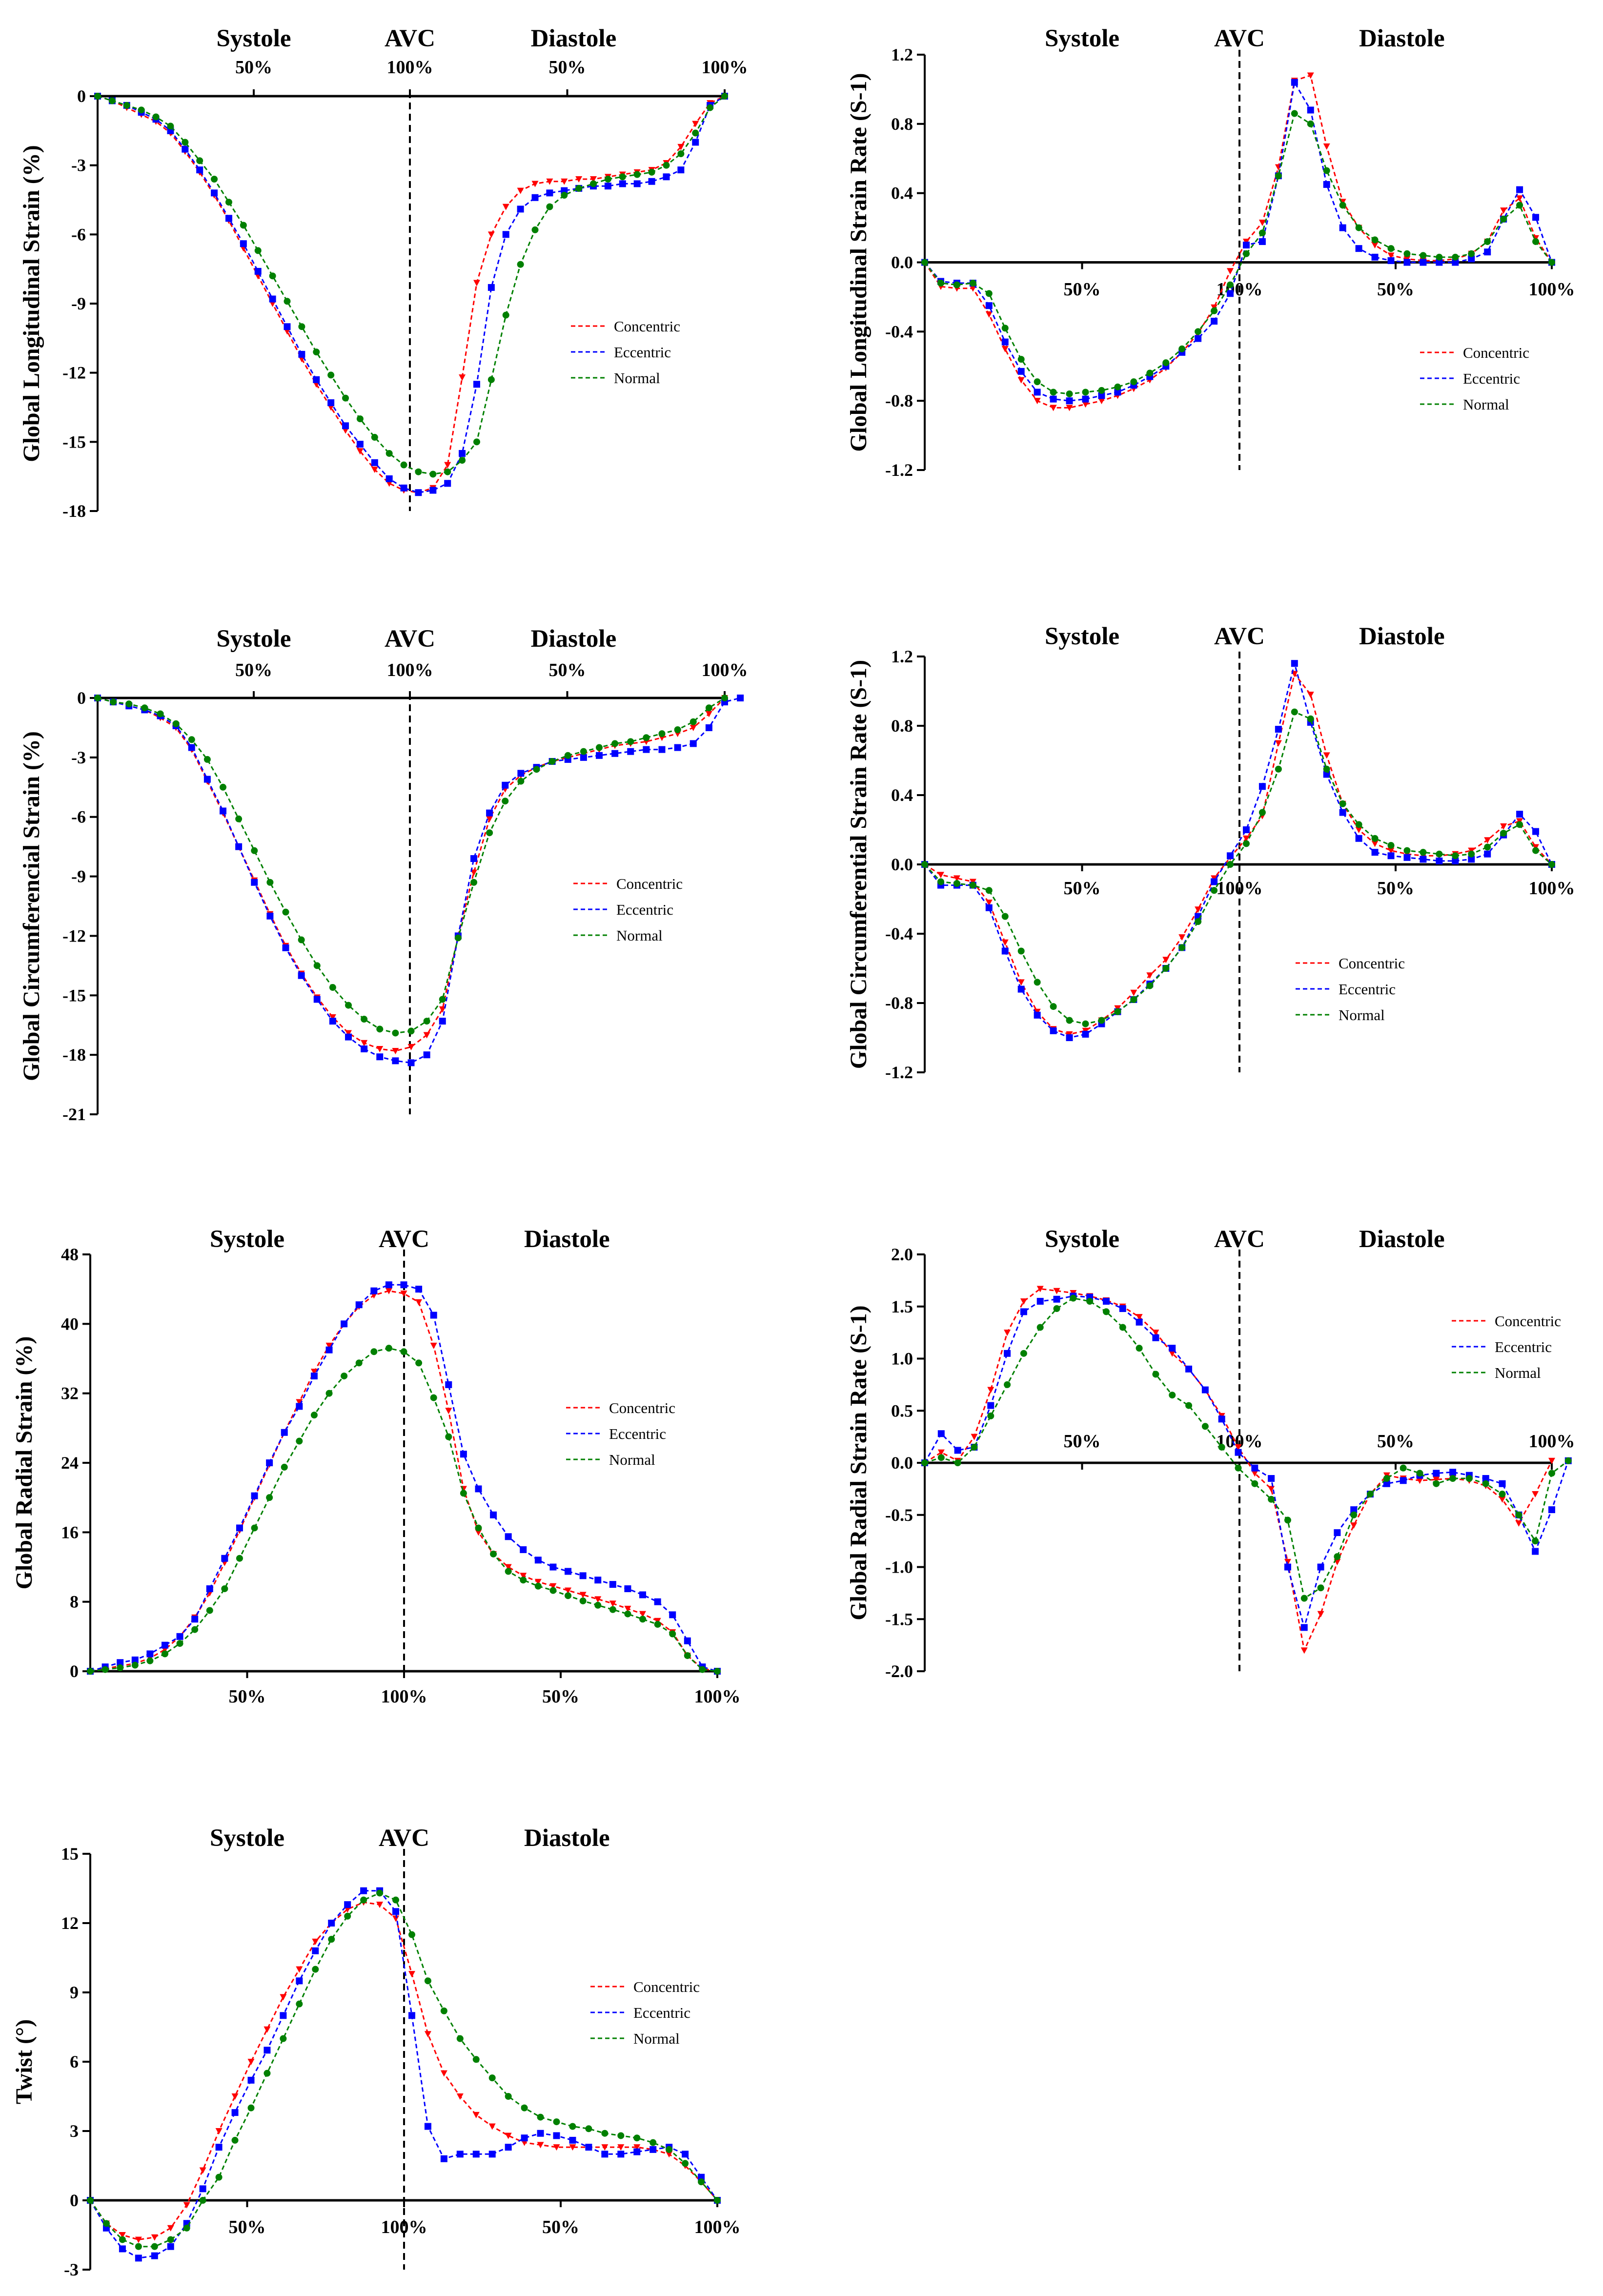  What do you see at coordinates (902, 1359) in the screenshot?
I see `y-tick-label: 1.0` at bounding box center [902, 1359].